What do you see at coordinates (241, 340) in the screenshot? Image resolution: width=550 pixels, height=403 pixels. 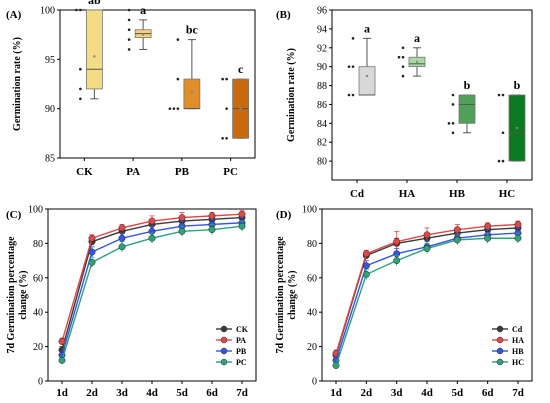 I see `legend-label: PA` at bounding box center [241, 340].